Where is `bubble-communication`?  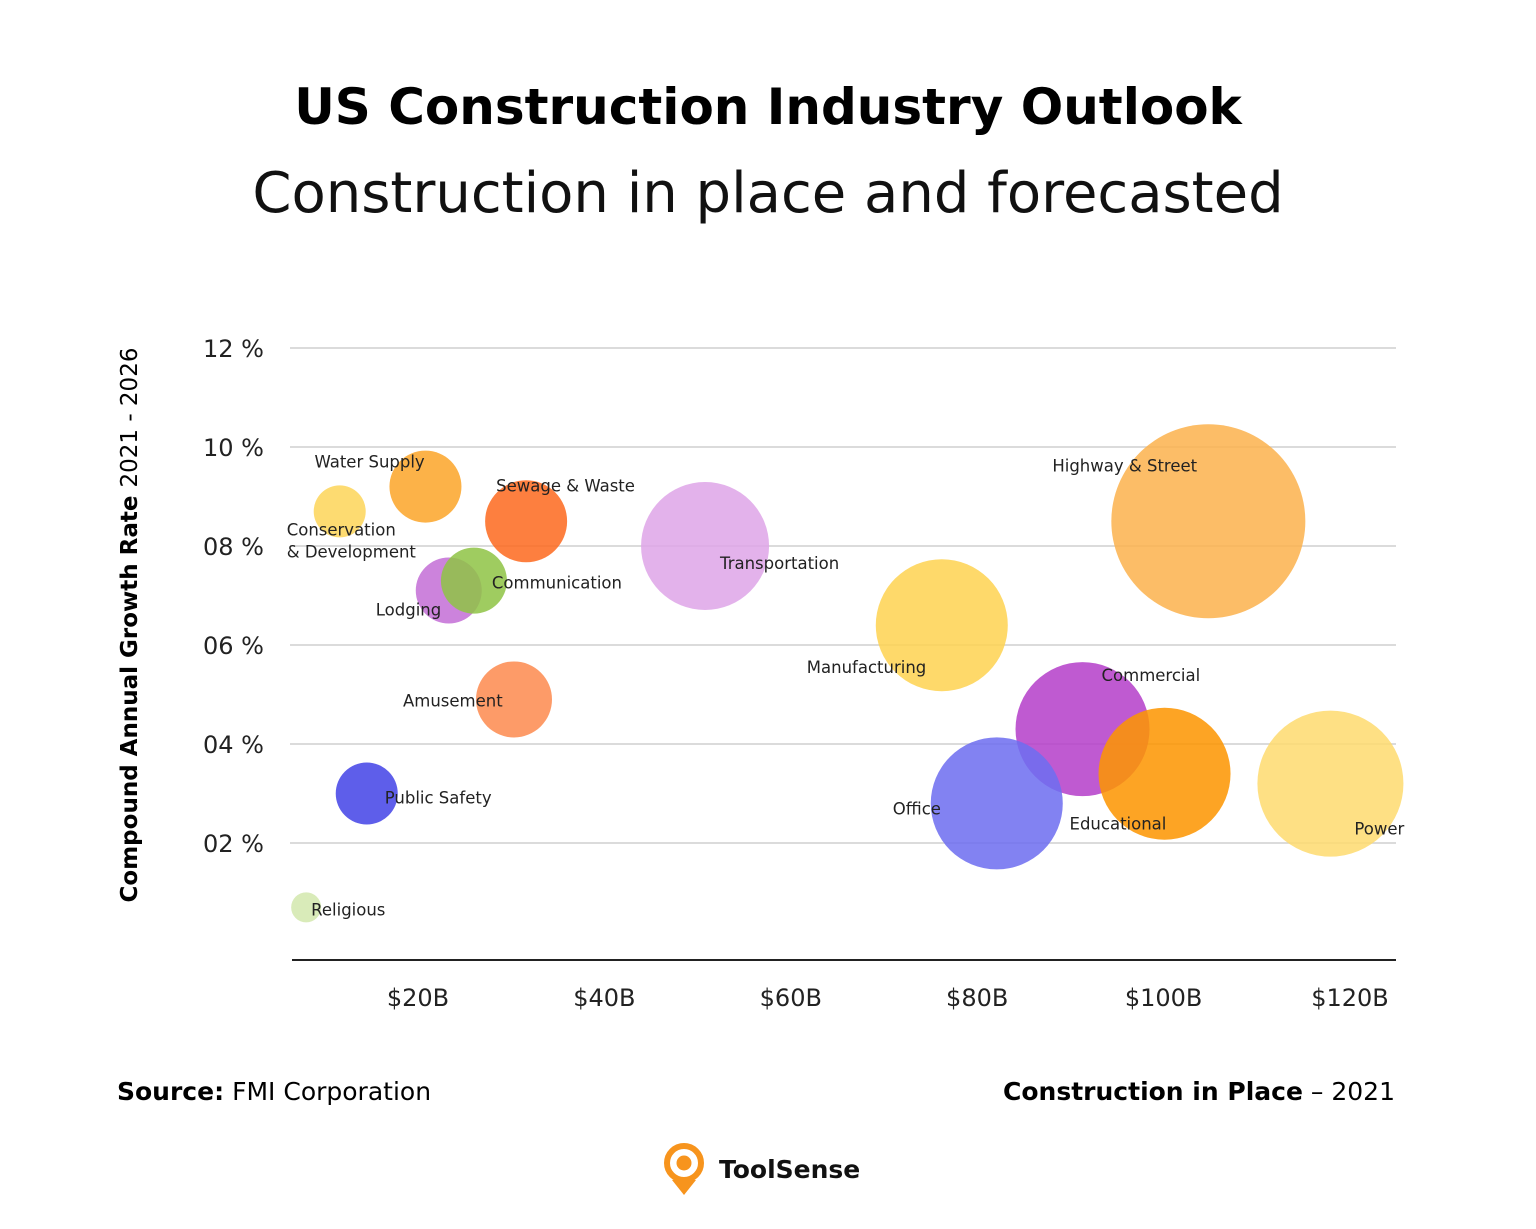
bubble-communication is located at coordinates (473, 580).